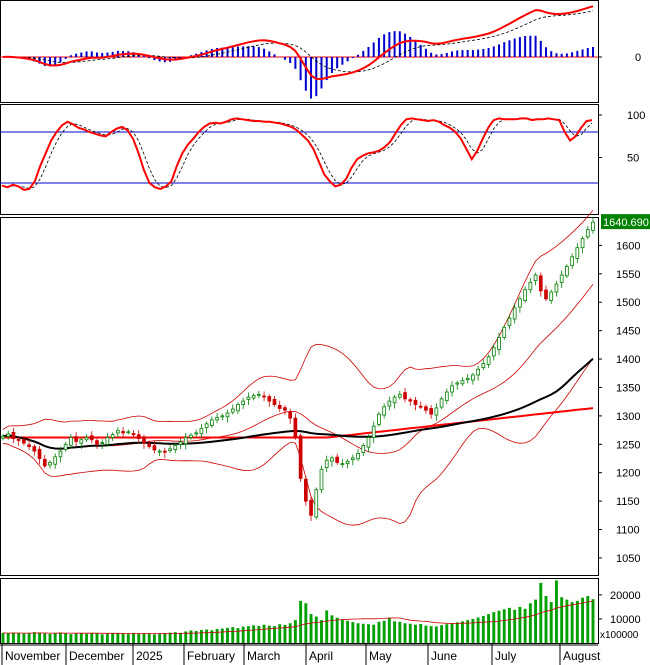 The width and height of the screenshot is (650, 665). I want to click on price-axis-label: 1350, so click(628, 388).